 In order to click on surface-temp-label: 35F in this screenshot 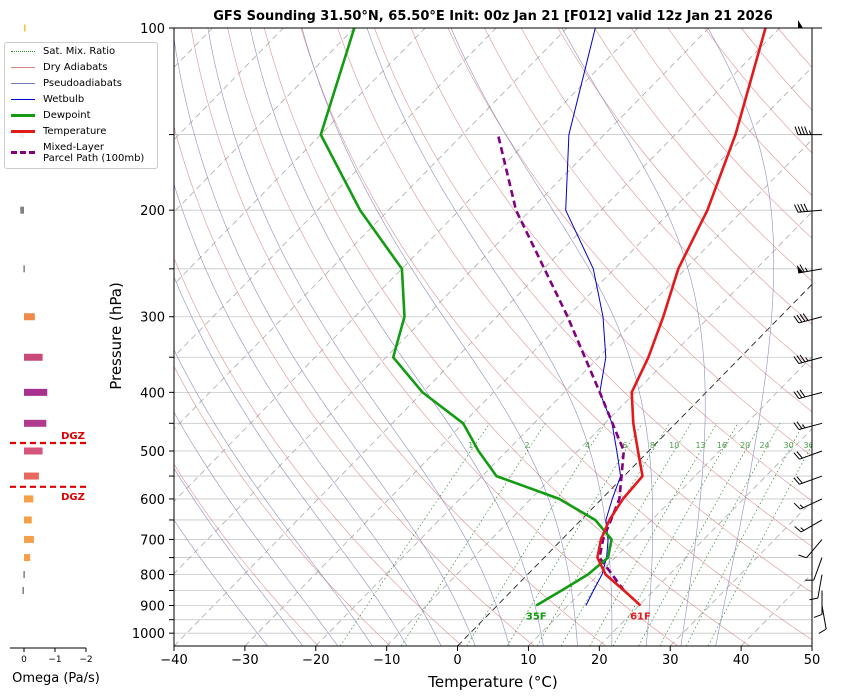, I will do `click(536, 616)`.